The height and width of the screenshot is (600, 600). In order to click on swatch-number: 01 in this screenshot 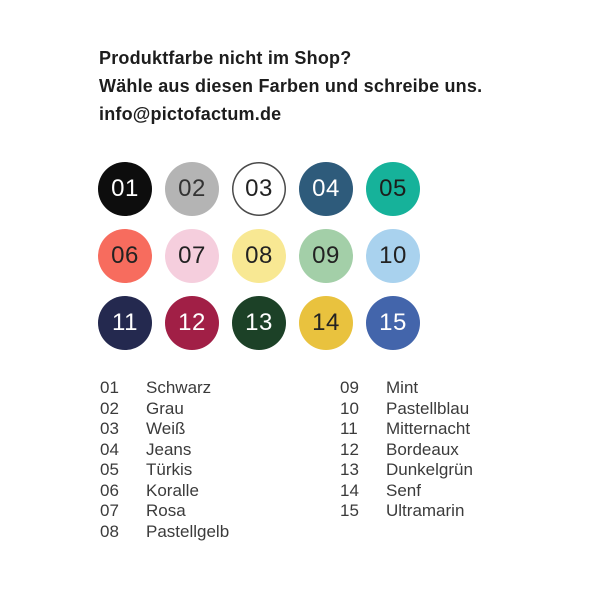, I will do `click(125, 188)`.